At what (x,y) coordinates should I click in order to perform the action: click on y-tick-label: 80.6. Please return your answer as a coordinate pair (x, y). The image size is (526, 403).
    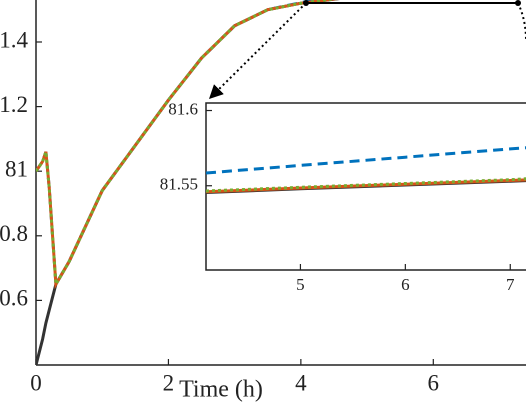
    Looking at the image, I should click on (14, 298).